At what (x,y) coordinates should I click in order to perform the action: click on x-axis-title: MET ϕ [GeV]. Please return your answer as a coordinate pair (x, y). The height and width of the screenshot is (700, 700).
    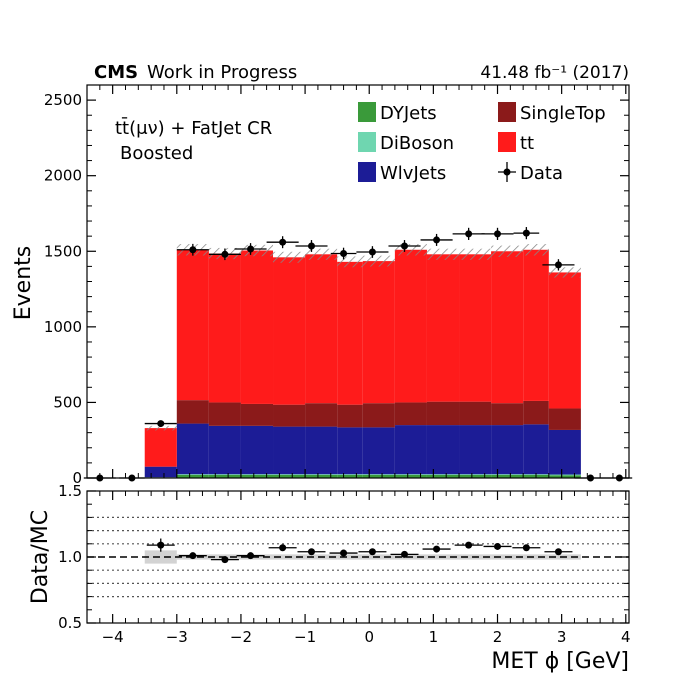
    Looking at the image, I should click on (560, 661).